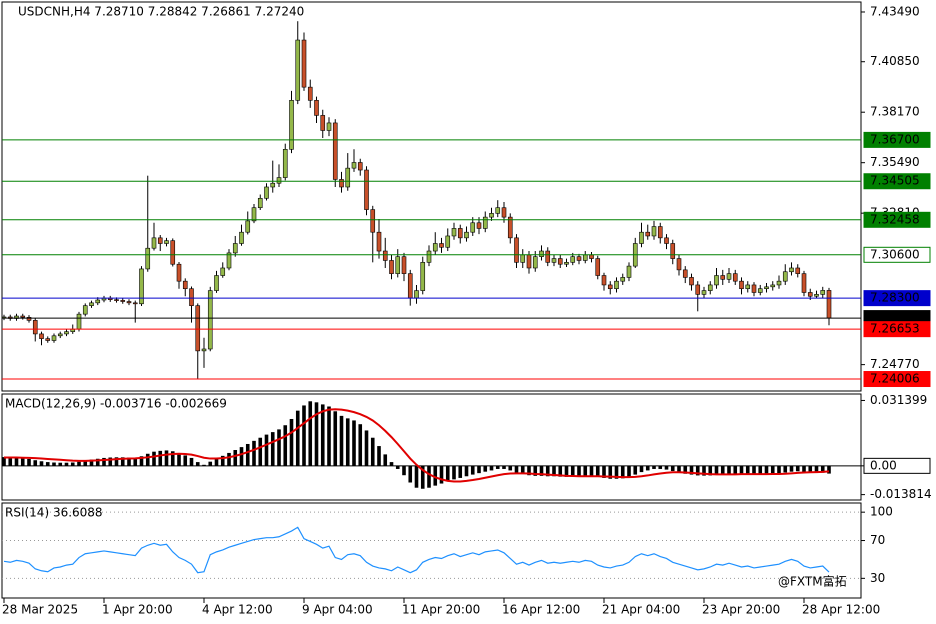 The height and width of the screenshot is (624, 936). I want to click on level-label: 7.28300, so click(895, 298).